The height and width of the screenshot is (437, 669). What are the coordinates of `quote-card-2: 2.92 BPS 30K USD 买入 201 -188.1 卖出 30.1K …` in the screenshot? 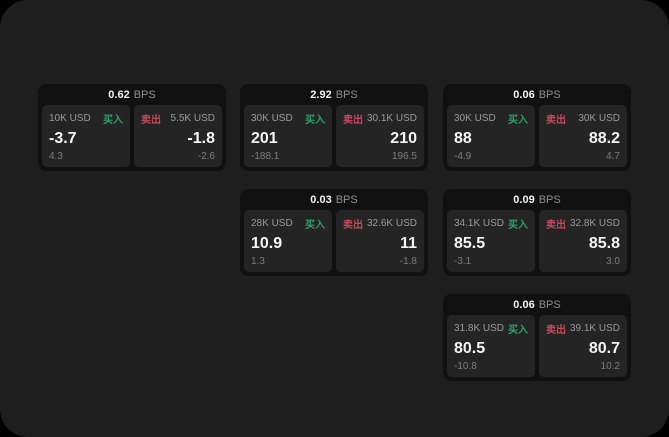 It's located at (334, 127).